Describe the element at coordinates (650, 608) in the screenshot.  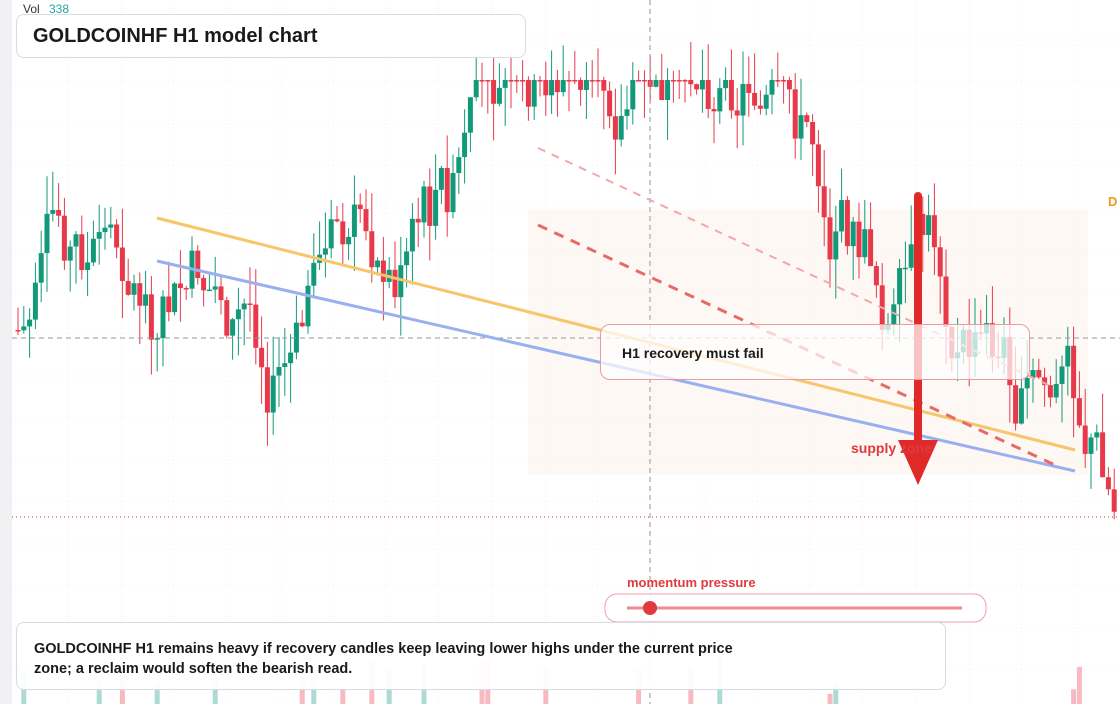
I see `slider-thumb` at that location.